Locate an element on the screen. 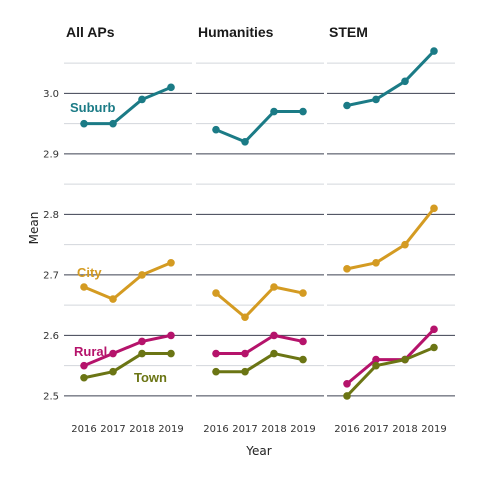 The width and height of the screenshot is (490, 480). facet-title: Humanities is located at coordinates (236, 32).